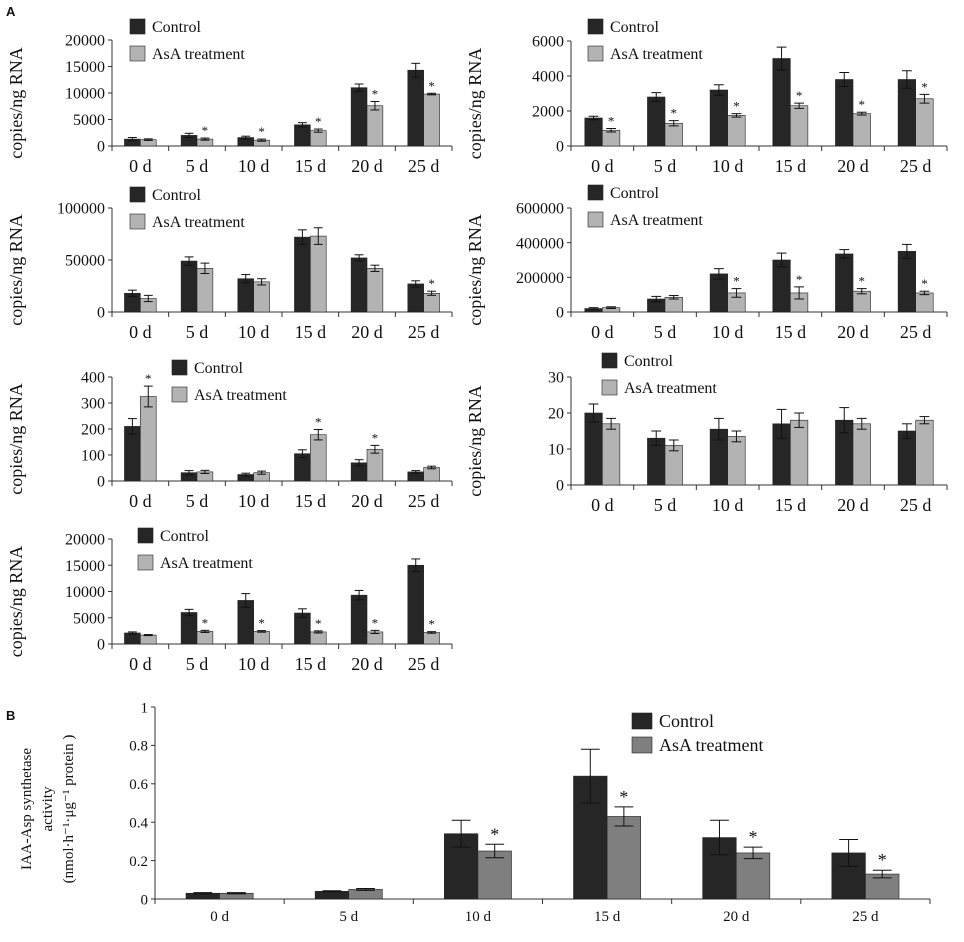 Image resolution: width=964 pixels, height=942 pixels. Describe the element at coordinates (548, 77) in the screenshot. I see `y-tick-label: 4000` at that location.